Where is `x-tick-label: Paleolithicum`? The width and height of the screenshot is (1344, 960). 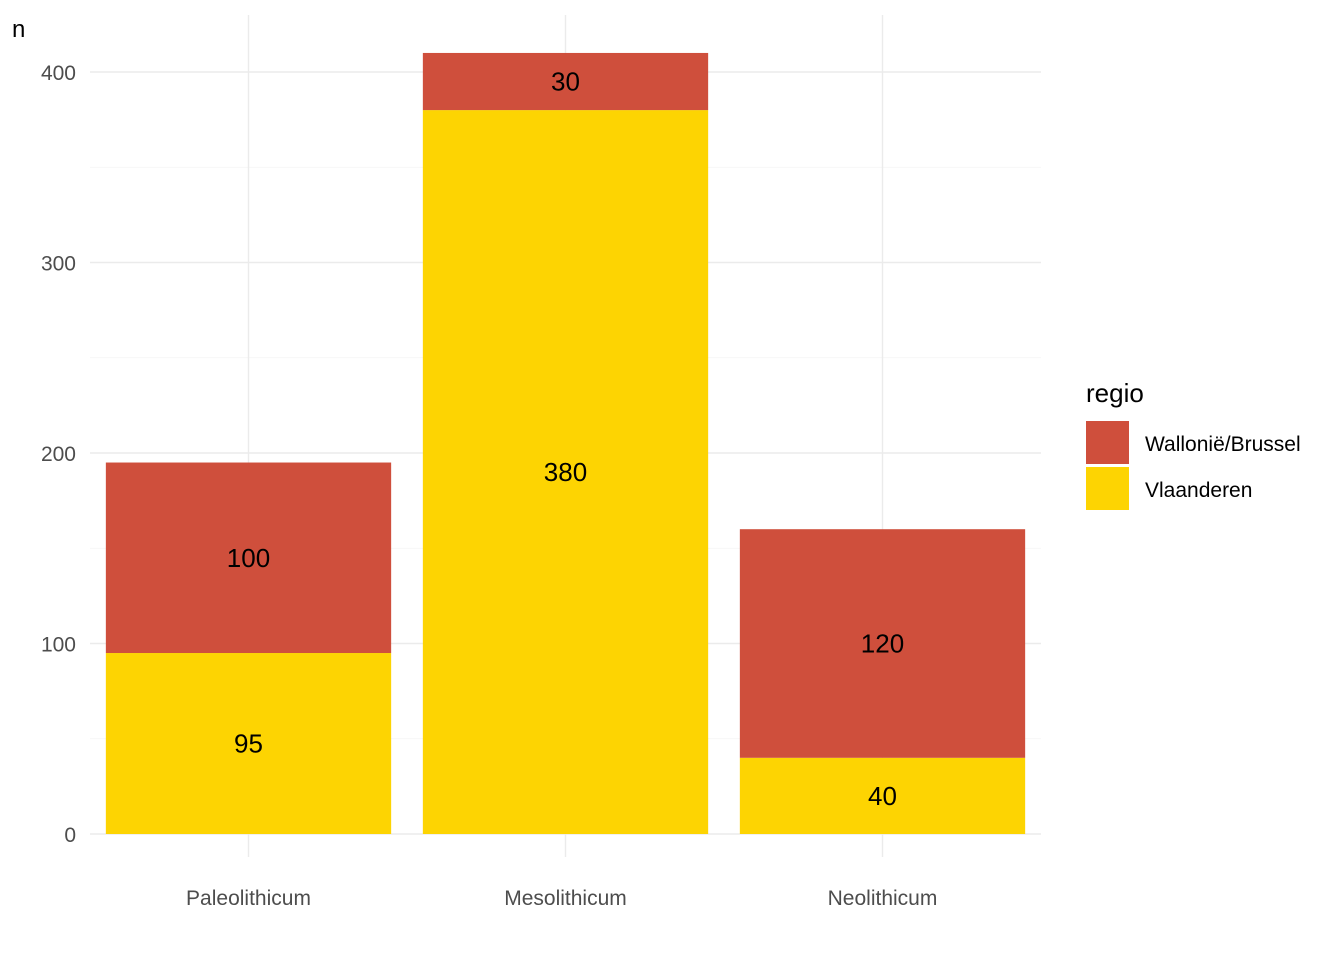
x-tick-label: Paleolithicum is located at coordinates (248, 898).